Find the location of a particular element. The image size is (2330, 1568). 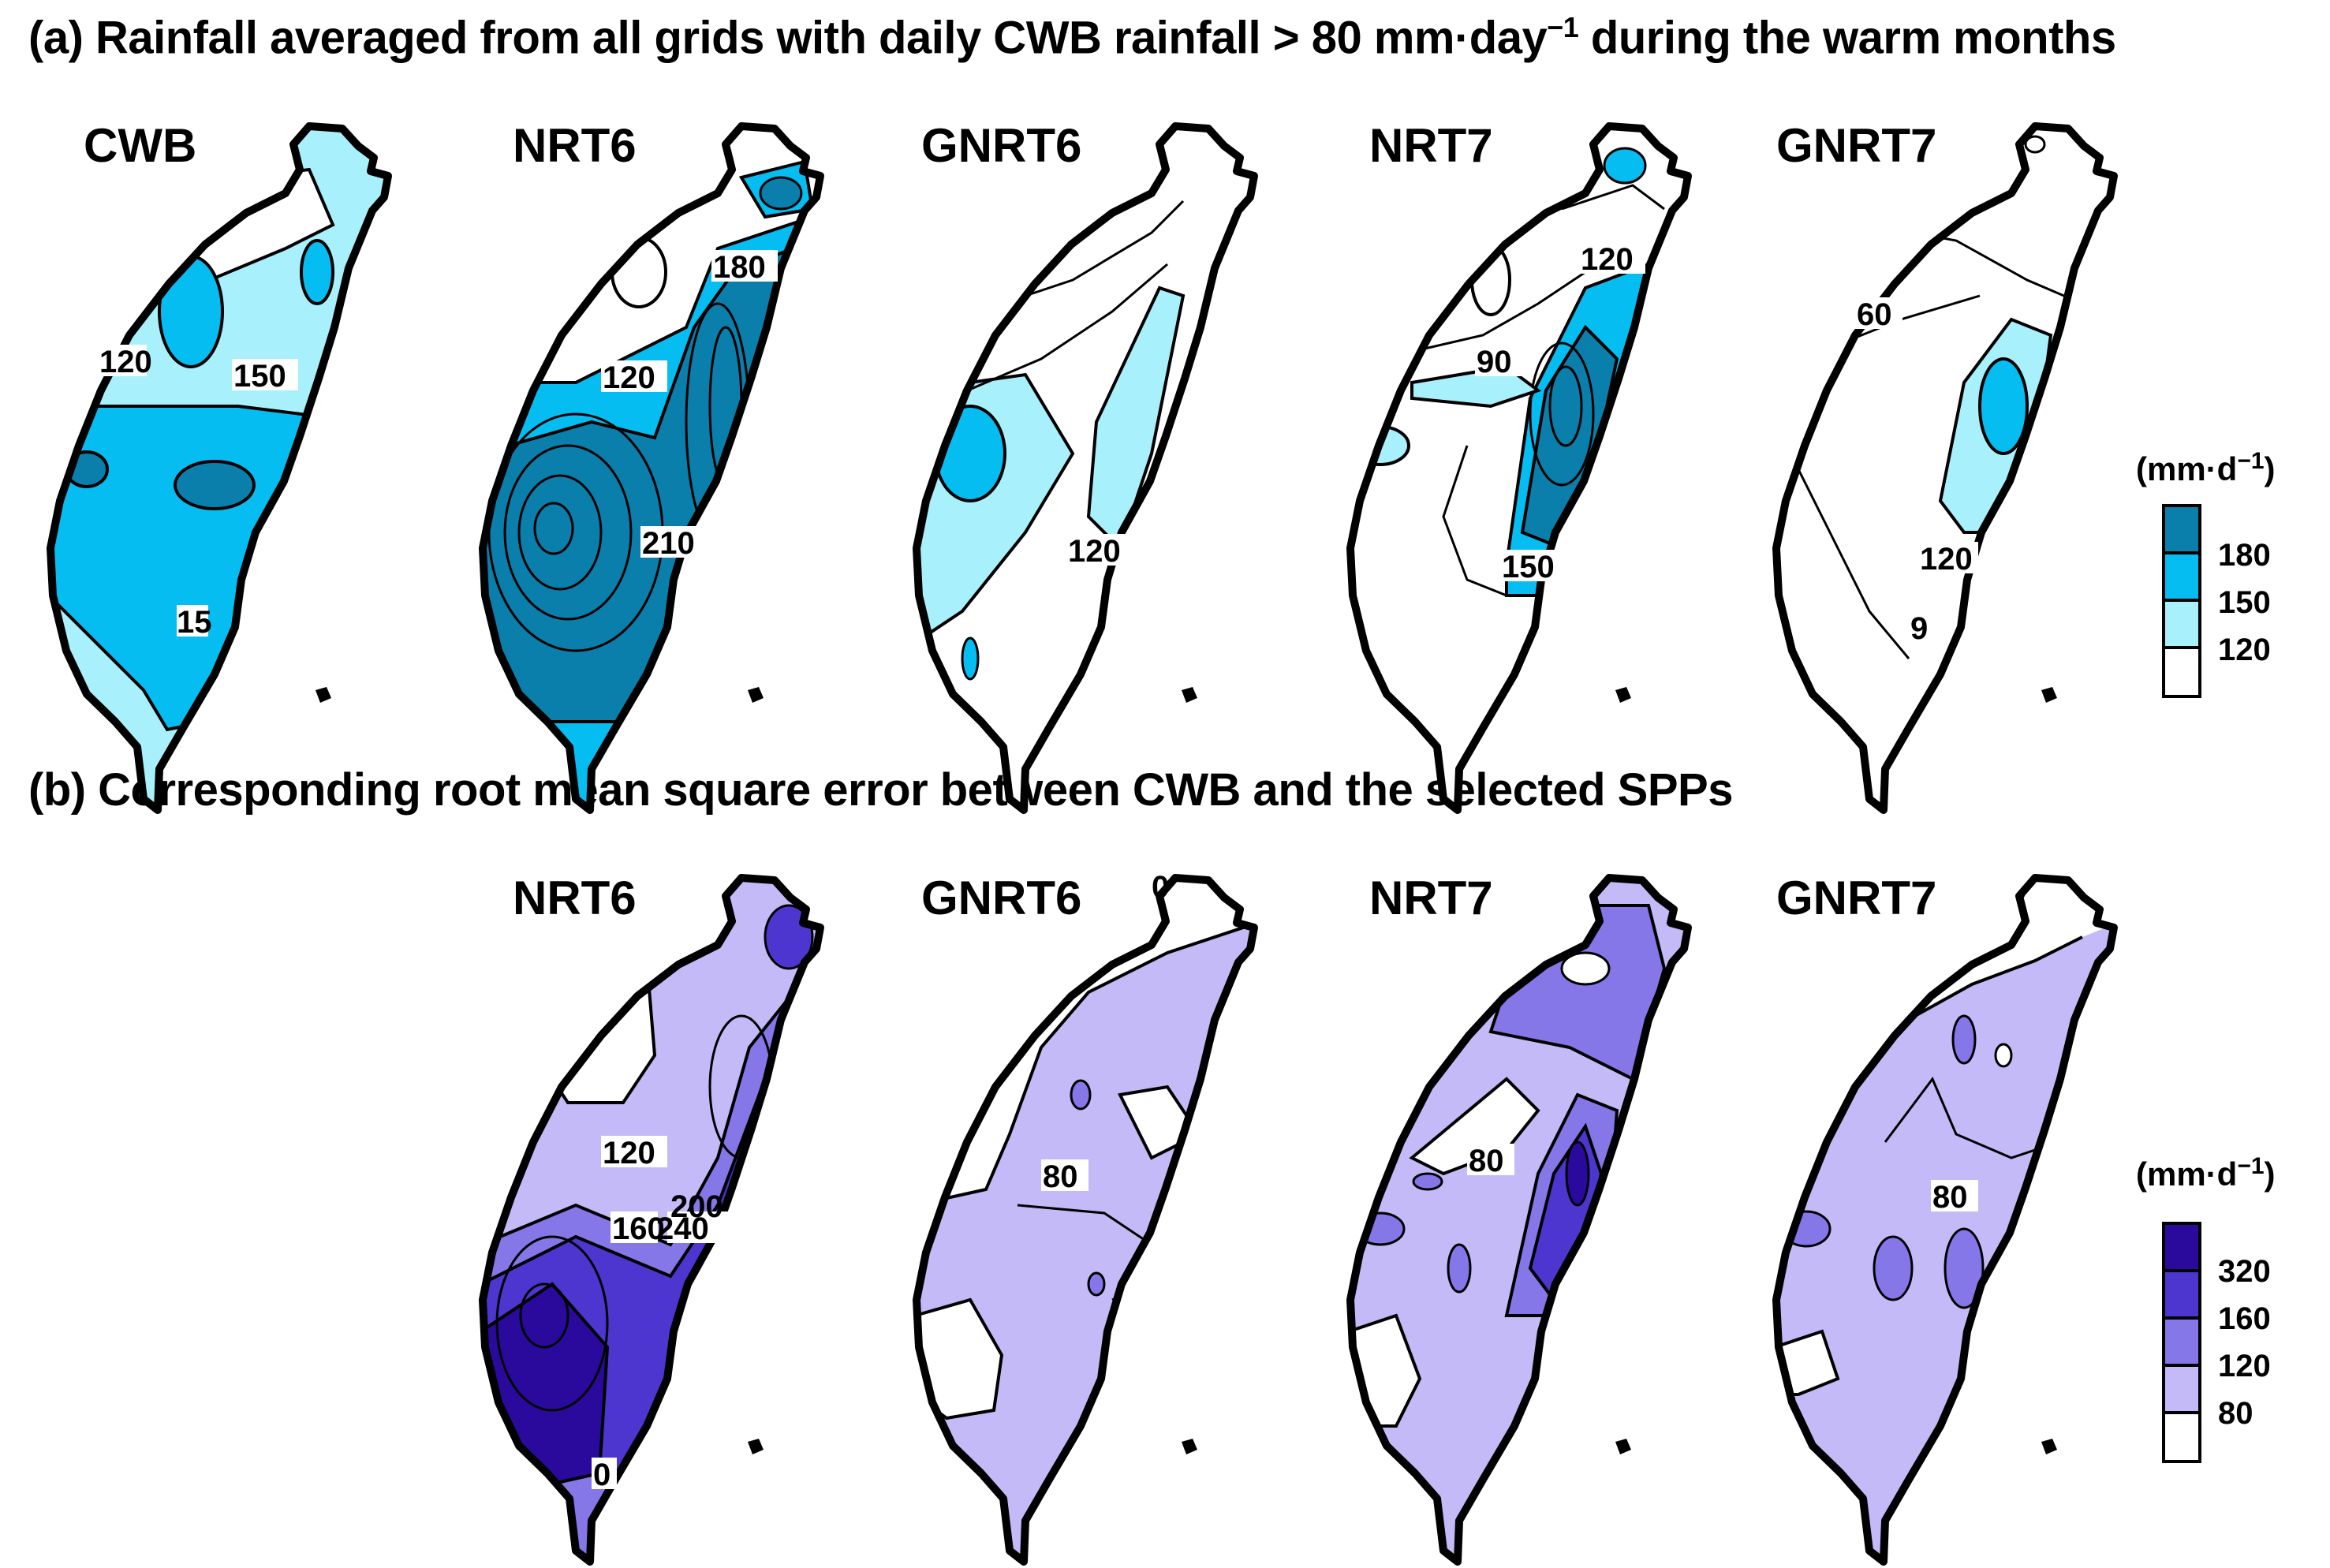

panel-b-gnrt6-label: GNRT6 is located at coordinates (1001, 898).